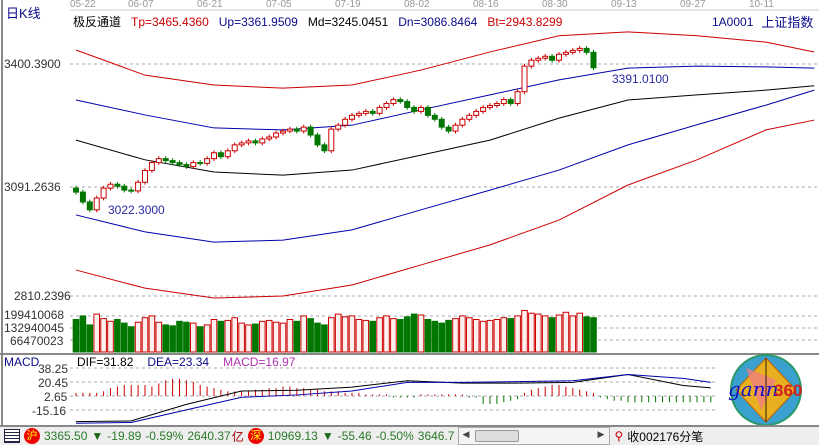  I want to click on sz-pct: -0.50%, so click(394, 436).